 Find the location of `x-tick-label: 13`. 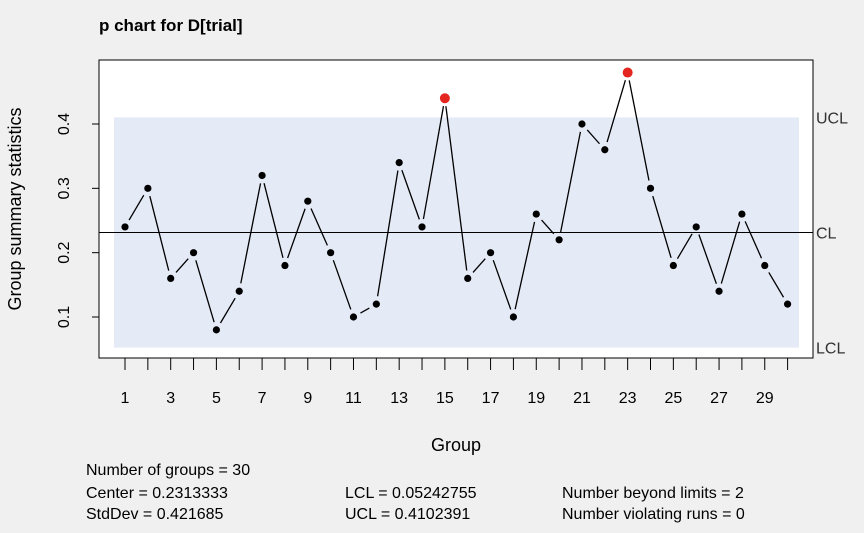

x-tick-label: 13 is located at coordinates (399, 398).